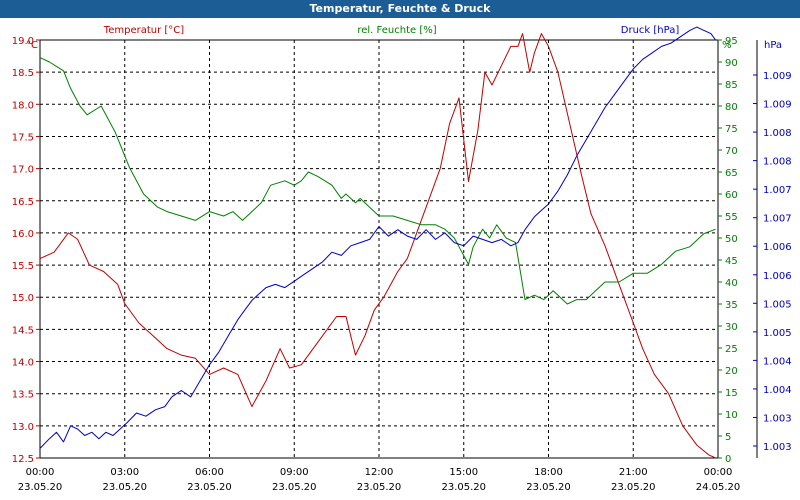 The image size is (800, 500). I want to click on humidity-tick-label: 30, so click(731, 327).